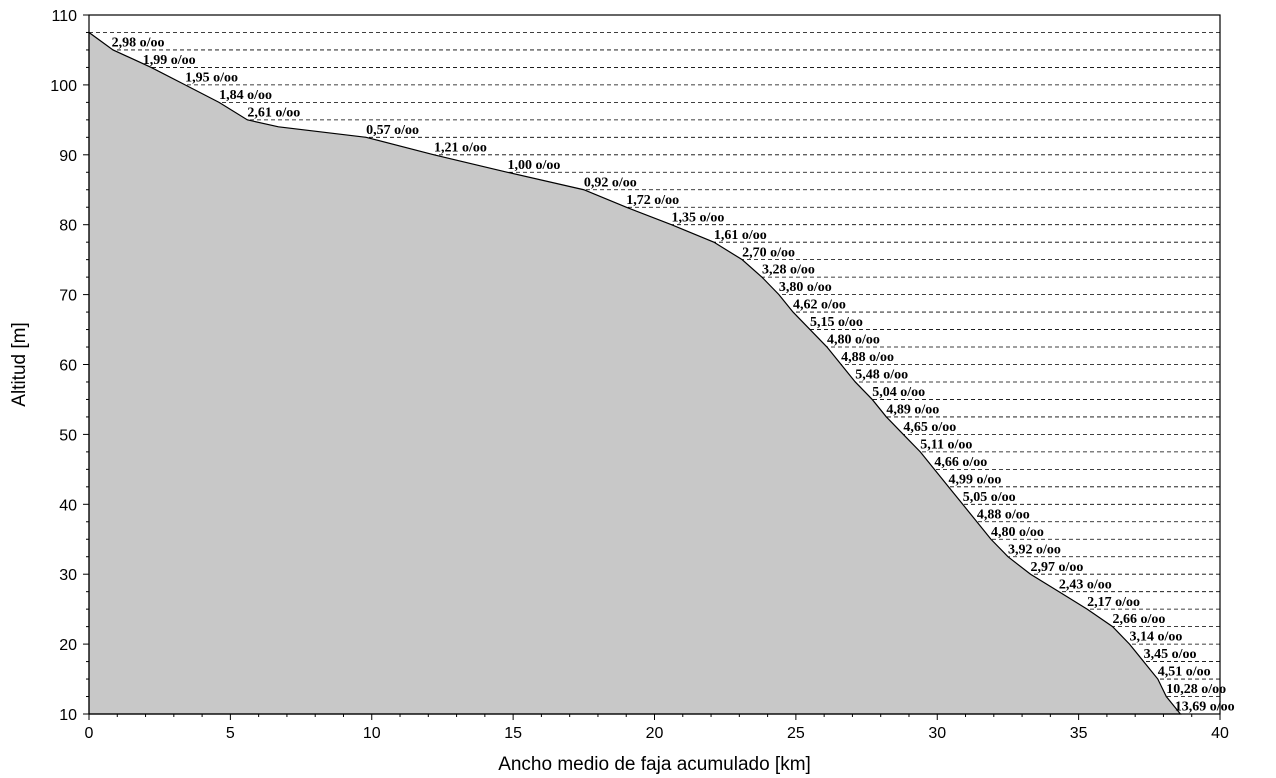 Image resolution: width=1276 pixels, height=778 pixels. What do you see at coordinates (975, 479) in the screenshot?
I see `slope-label: 4,99 o/oo` at bounding box center [975, 479].